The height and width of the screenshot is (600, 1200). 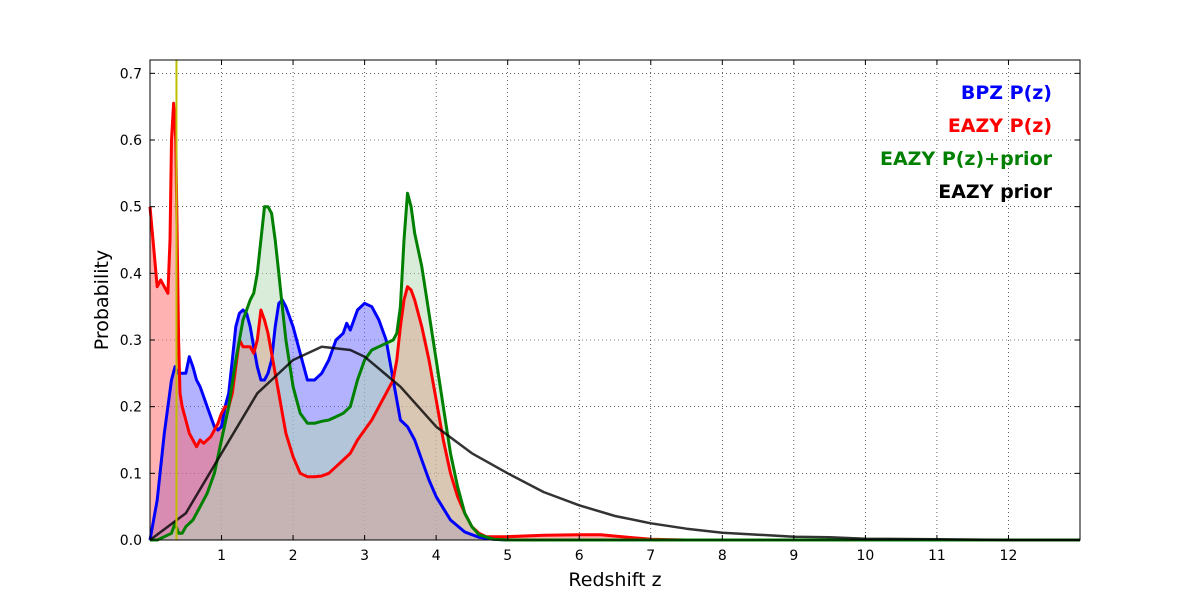 What do you see at coordinates (131, 541) in the screenshot?
I see `y-tick-label: 0.0` at bounding box center [131, 541].